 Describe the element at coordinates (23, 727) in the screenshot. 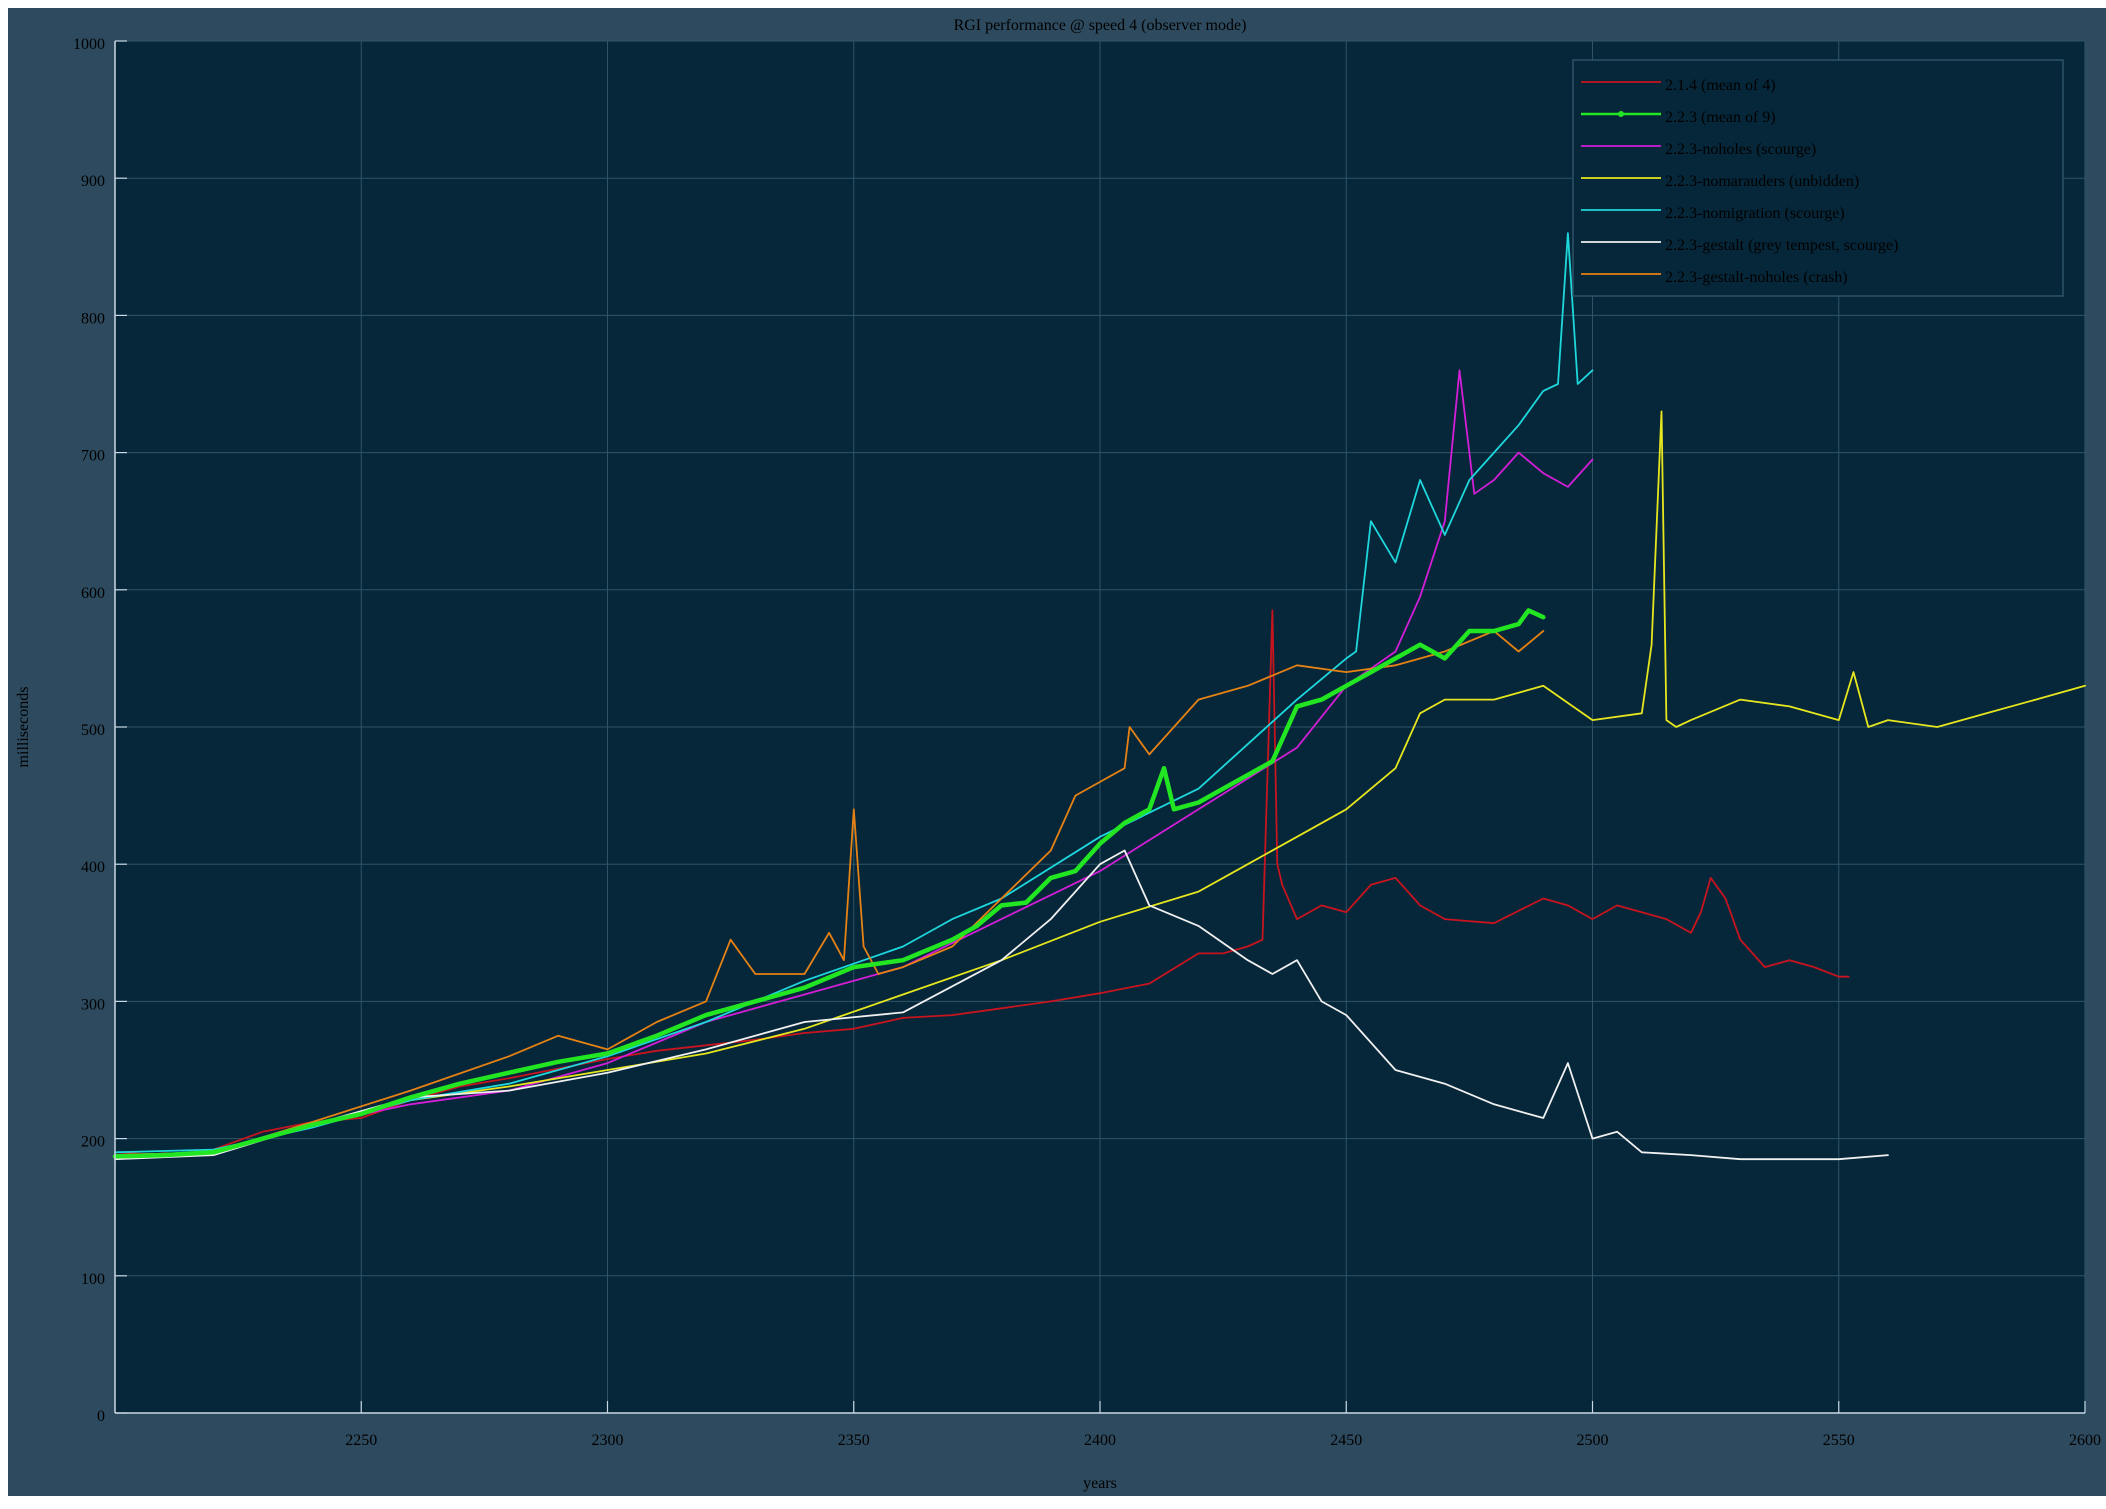

I see `y-axis-label: milliseconds` at that location.